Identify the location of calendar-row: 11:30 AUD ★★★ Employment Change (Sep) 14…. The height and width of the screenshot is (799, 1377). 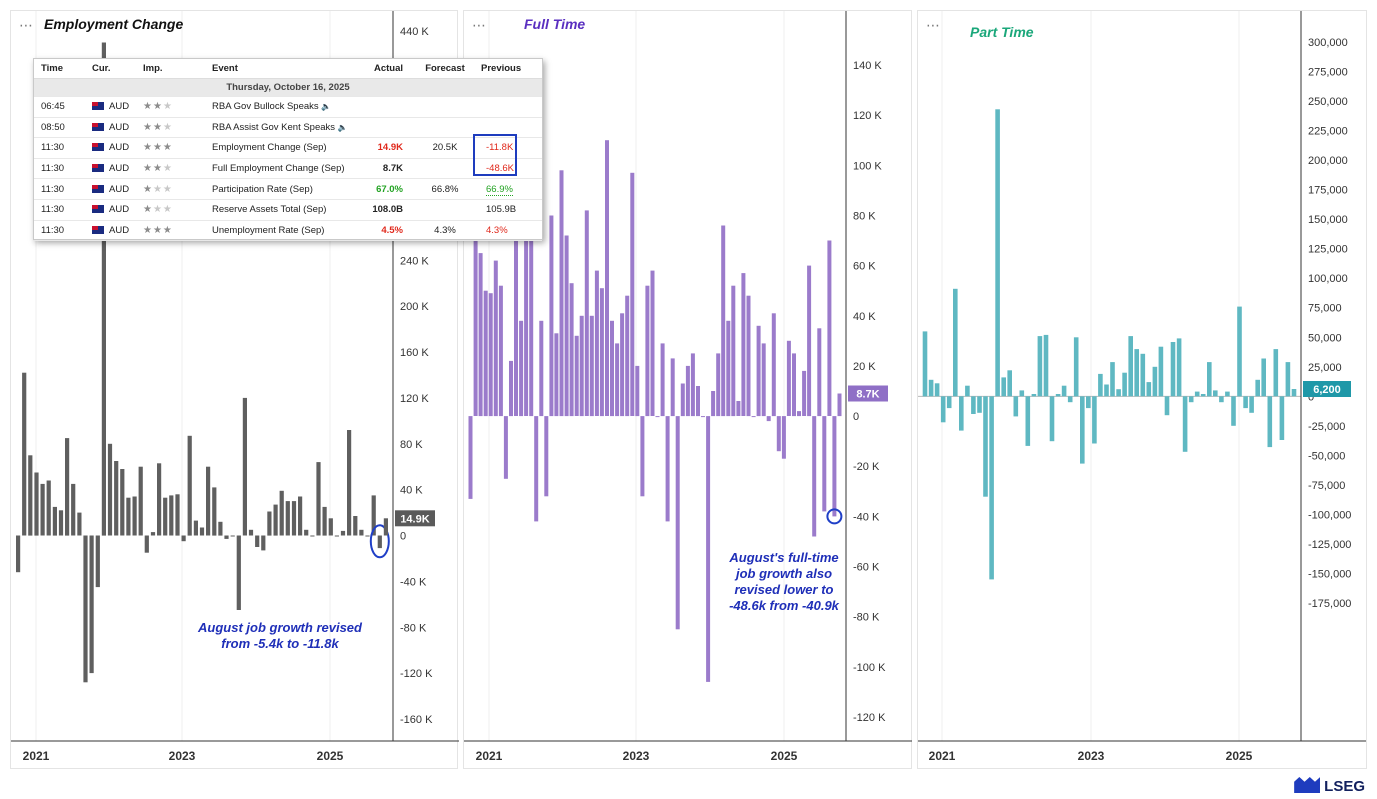
(288, 148).